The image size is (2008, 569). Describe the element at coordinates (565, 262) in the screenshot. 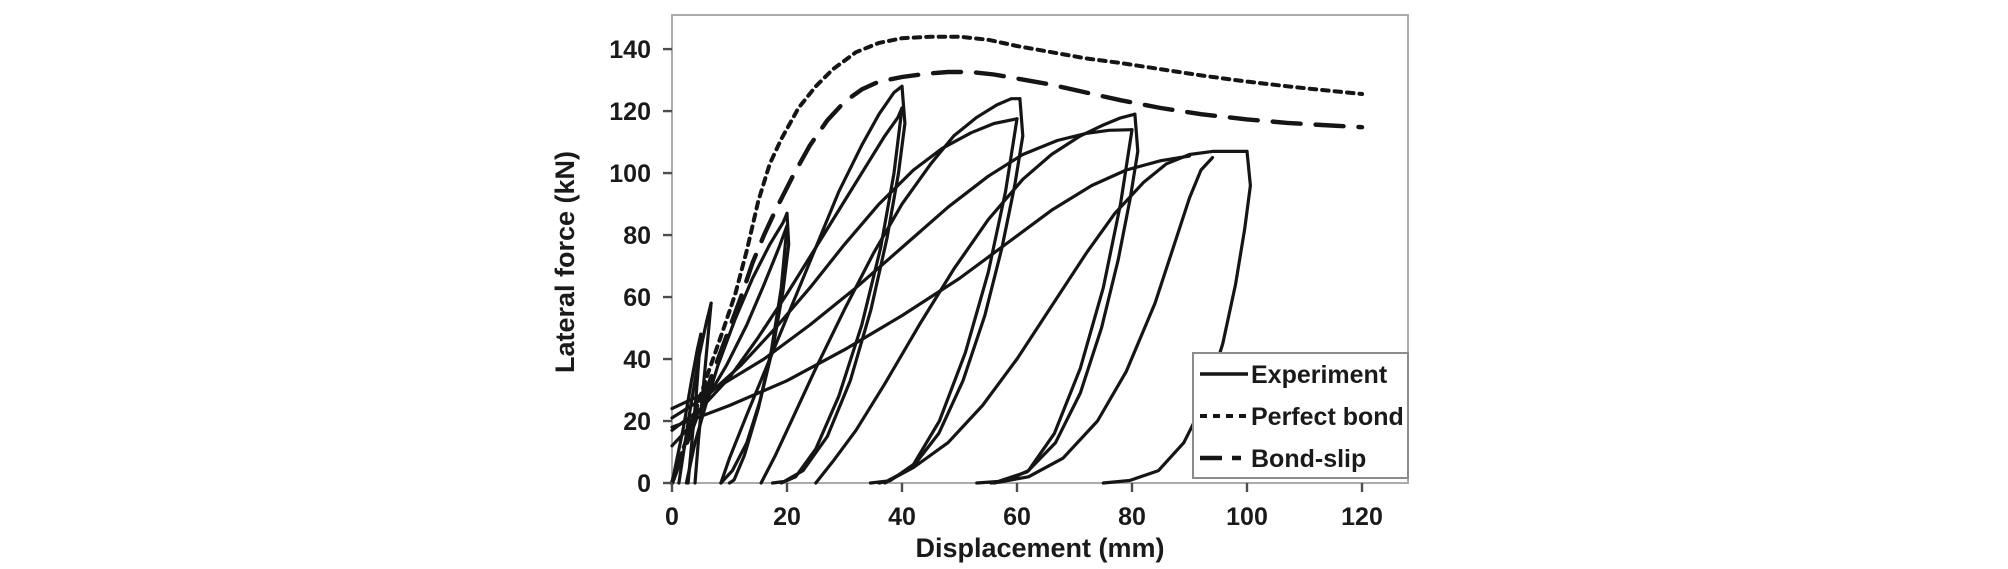

I see `y-axis-title: Lateral force (kN)` at that location.